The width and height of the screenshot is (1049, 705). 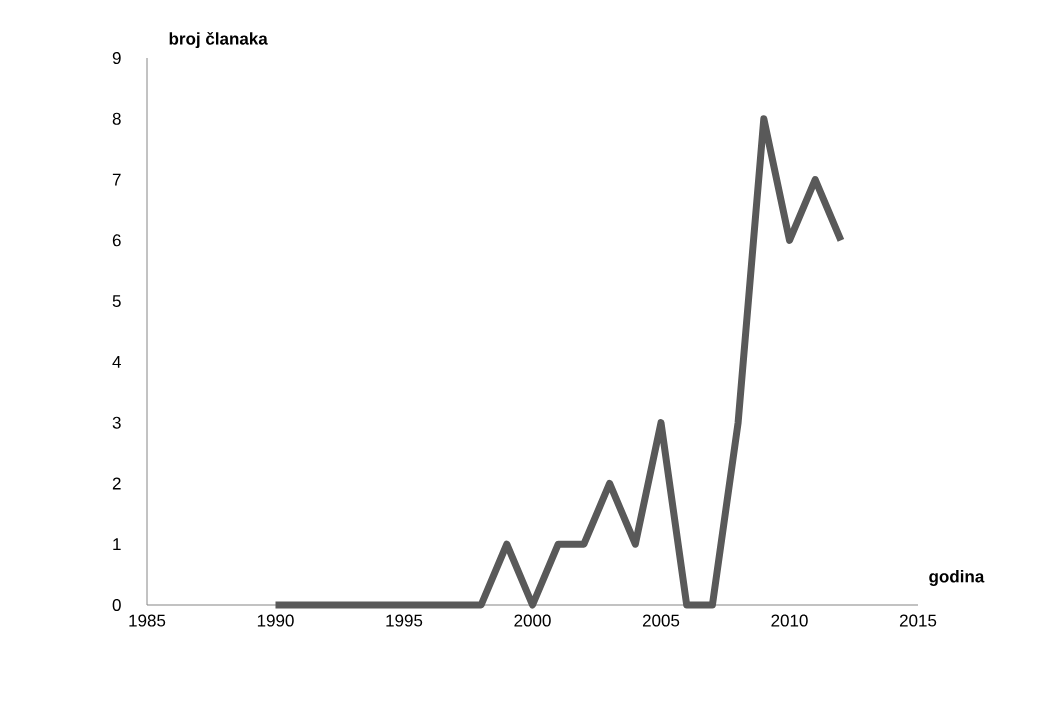 What do you see at coordinates (789, 620) in the screenshot?
I see `x-tick-label: 2010` at bounding box center [789, 620].